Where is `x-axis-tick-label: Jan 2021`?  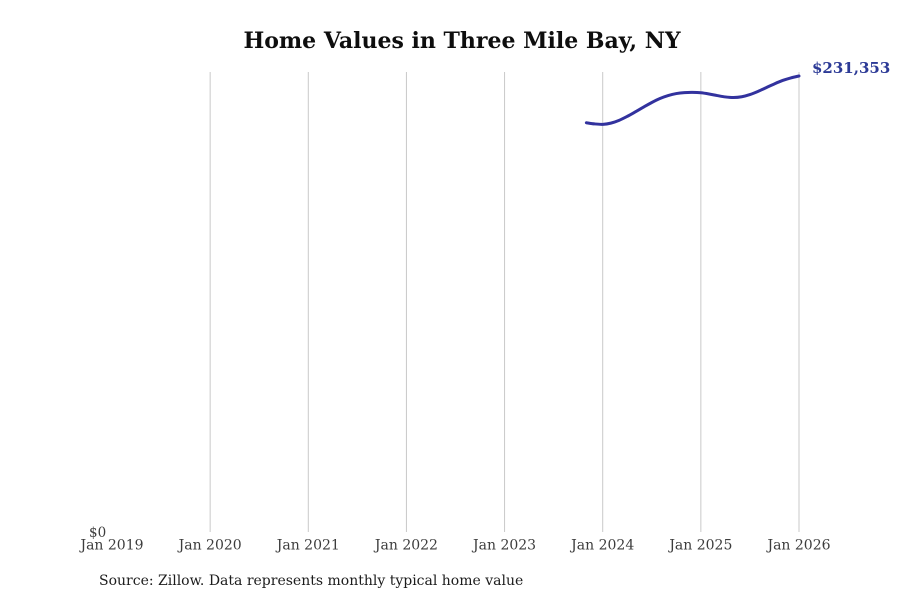
x-axis-tick-label: Jan 2021 is located at coordinates (307, 546).